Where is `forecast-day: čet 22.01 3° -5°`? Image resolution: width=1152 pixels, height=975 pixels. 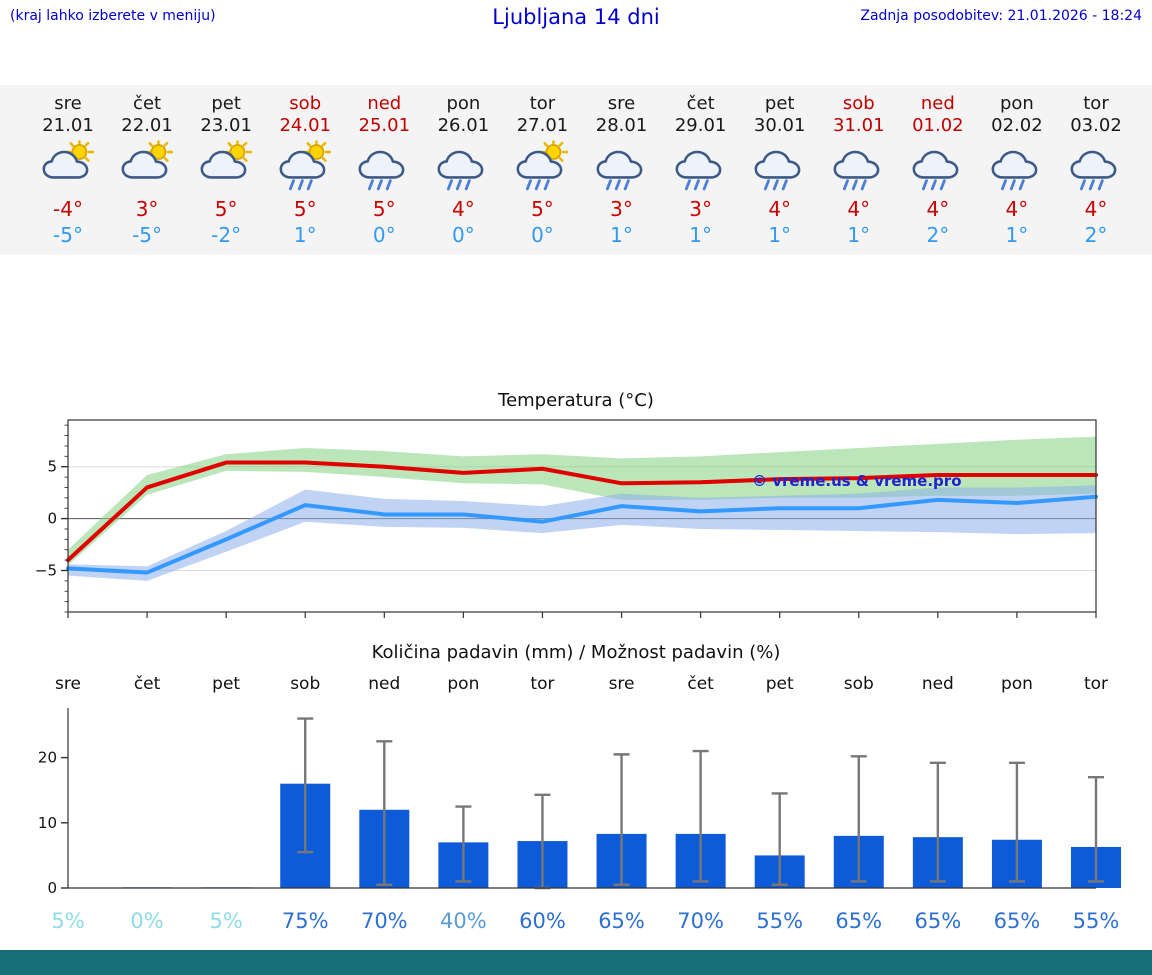
forecast-day: čet 22.01 3° -5° is located at coordinates (147, 170).